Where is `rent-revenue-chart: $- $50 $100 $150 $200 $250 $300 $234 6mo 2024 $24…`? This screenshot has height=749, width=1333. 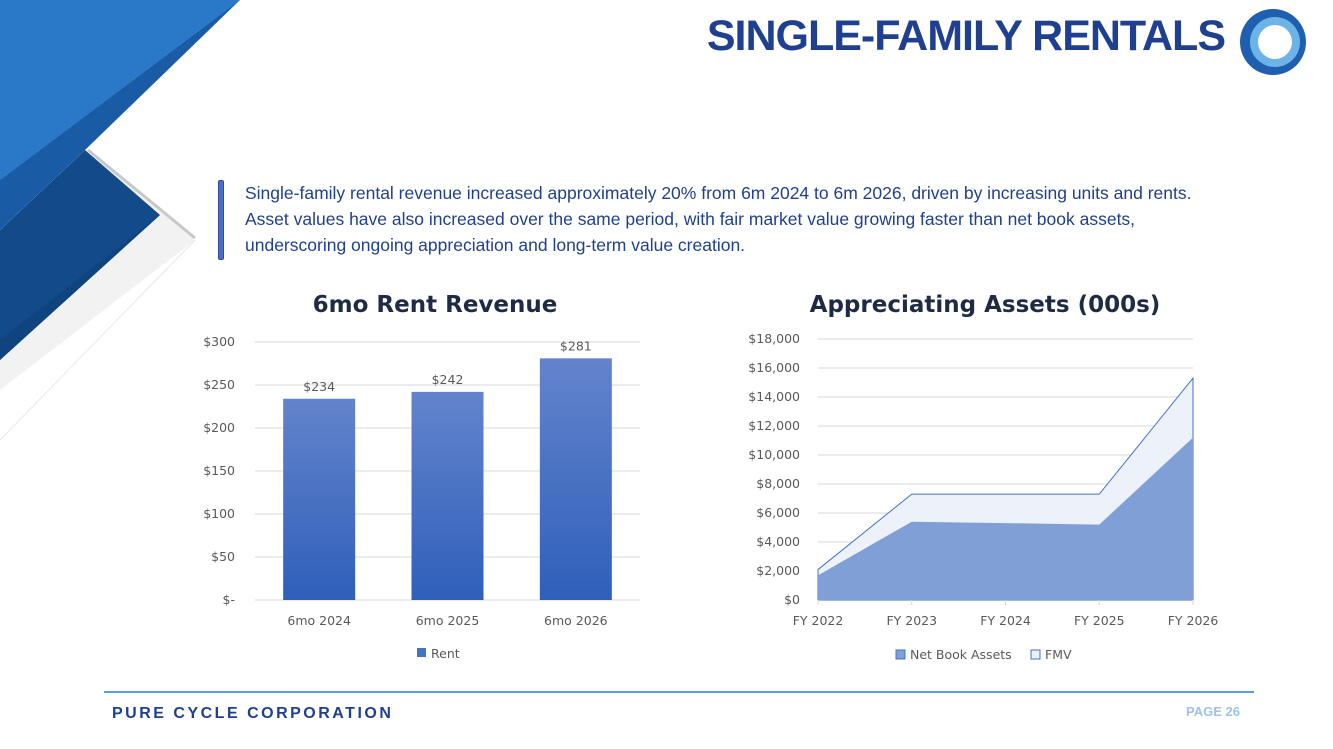
rent-revenue-chart: $- $50 $100 $150 $200 $250 $300 $234 6mo 2024 $24… is located at coordinates (421, 497).